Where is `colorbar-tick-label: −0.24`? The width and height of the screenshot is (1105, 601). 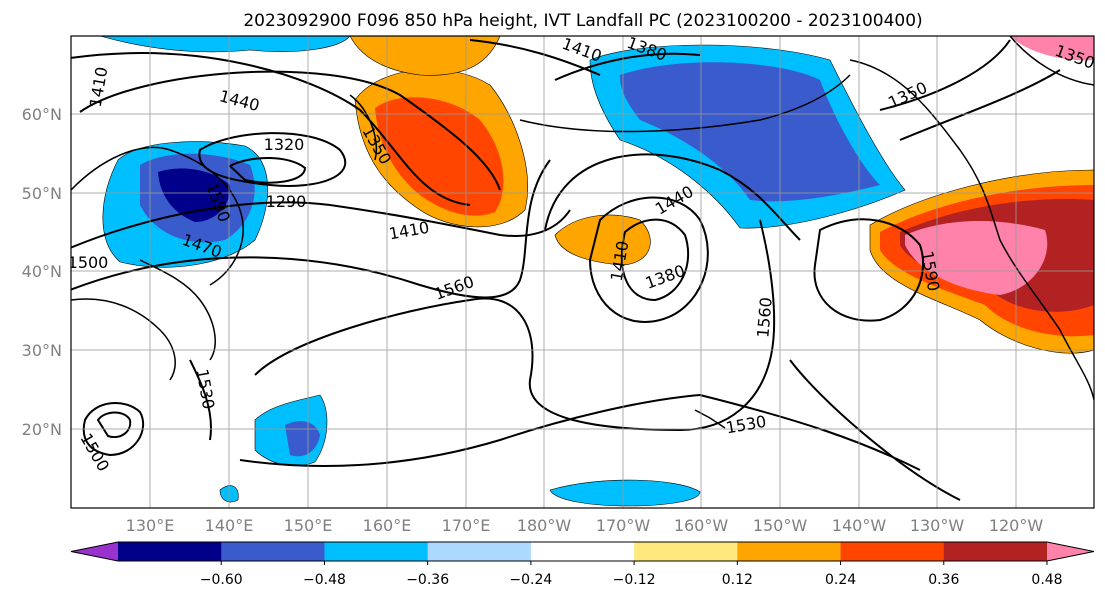
colorbar-tick-label: −0.24 is located at coordinates (530, 580).